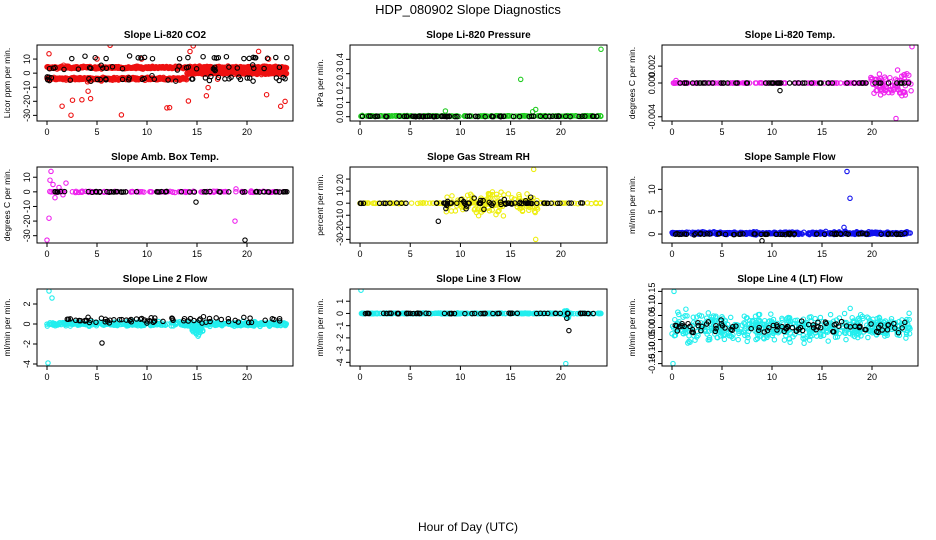 The height and width of the screenshot is (540, 936). Describe the element at coordinates (480, 205) in the screenshot. I see `points-group` at that location.